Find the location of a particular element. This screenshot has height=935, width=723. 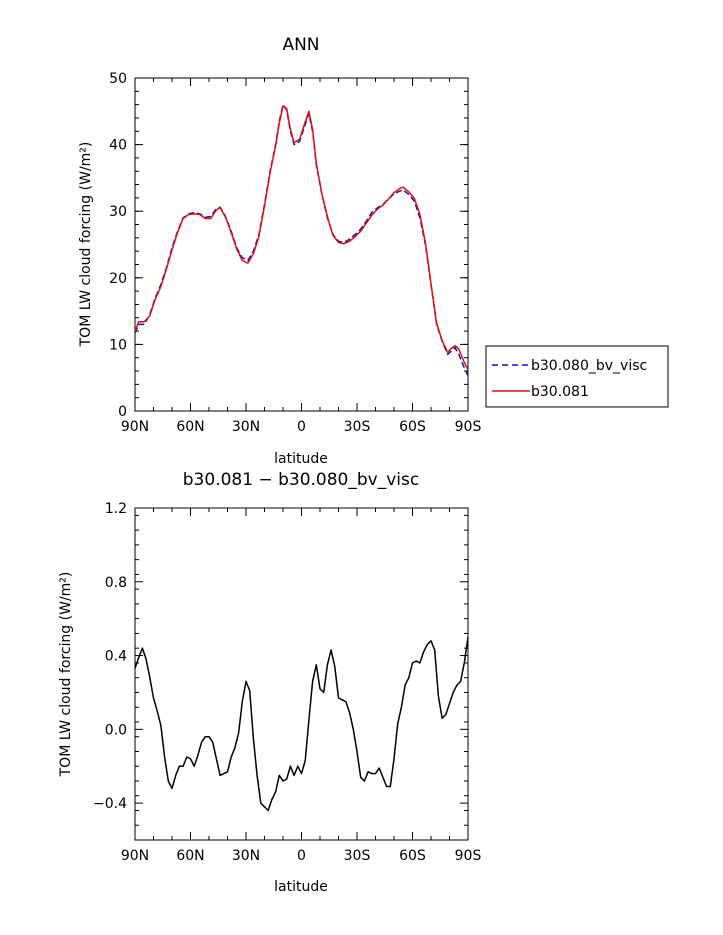

legend-box is located at coordinates (577, 376).